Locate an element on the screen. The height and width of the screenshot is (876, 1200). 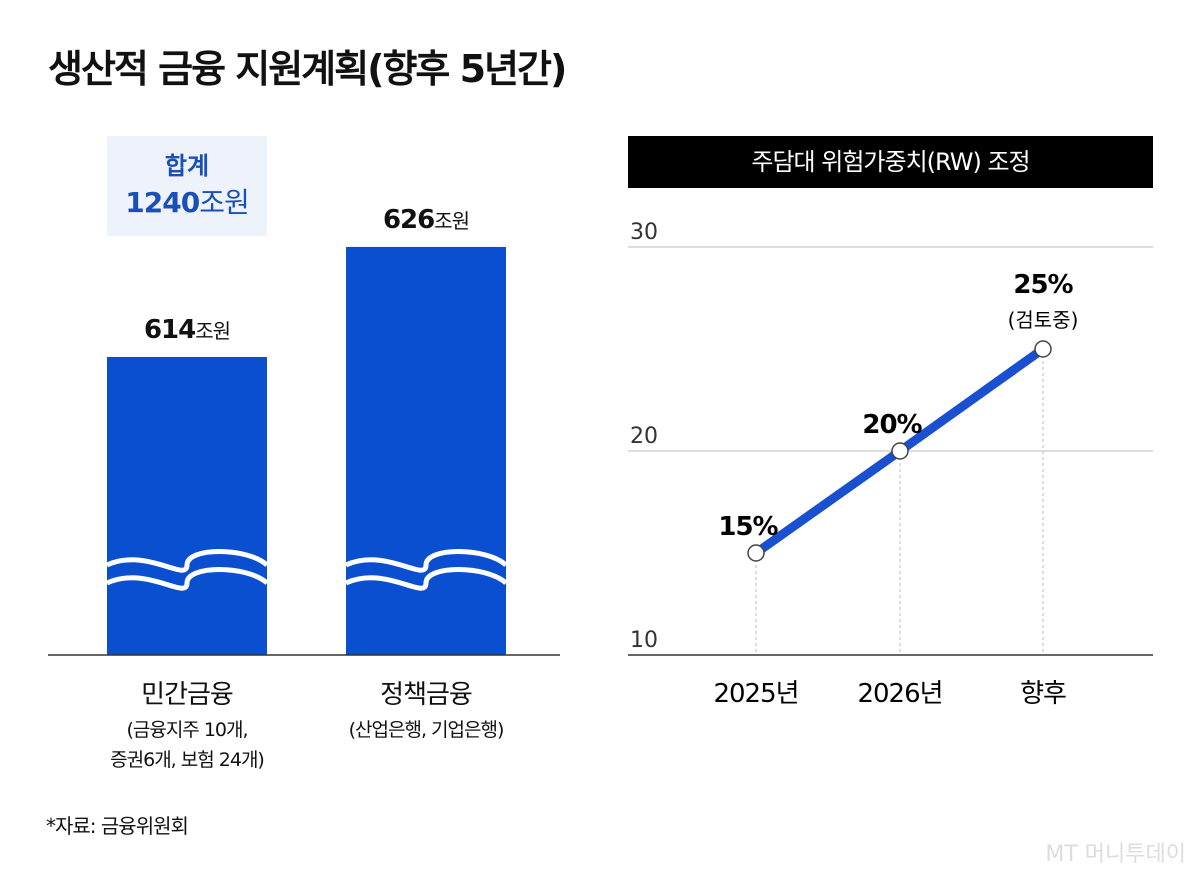
category-note: (금융지주 10개, is located at coordinates (187, 730).